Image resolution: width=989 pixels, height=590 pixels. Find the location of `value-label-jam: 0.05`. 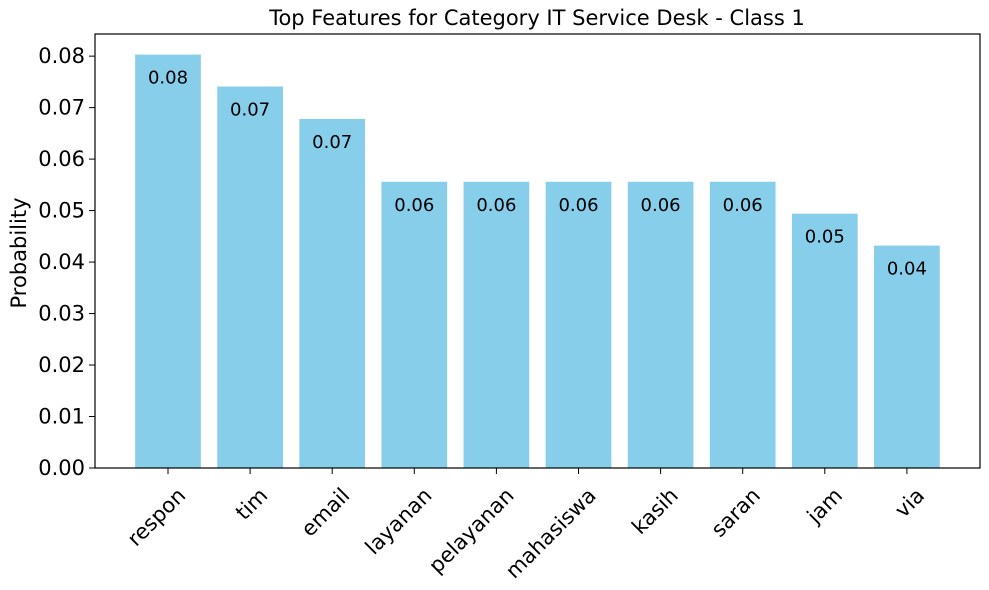

value-label-jam: 0.05 is located at coordinates (825, 237).